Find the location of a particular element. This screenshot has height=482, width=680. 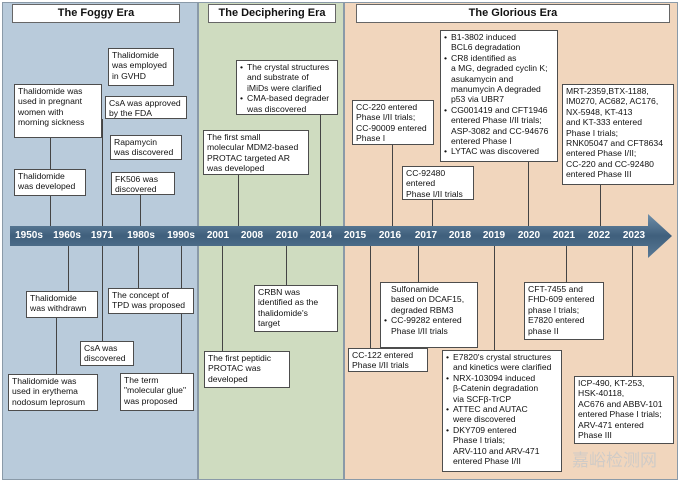

event-text: by the FDA is located at coordinates (130, 113).